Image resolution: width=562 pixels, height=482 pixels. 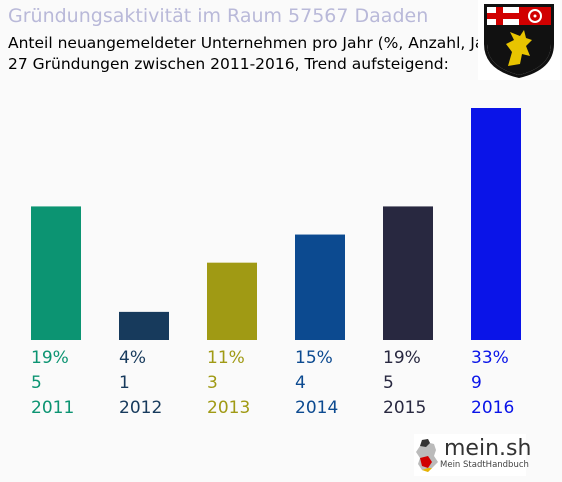 I want to click on year-label: 2014, so click(x=317, y=408).